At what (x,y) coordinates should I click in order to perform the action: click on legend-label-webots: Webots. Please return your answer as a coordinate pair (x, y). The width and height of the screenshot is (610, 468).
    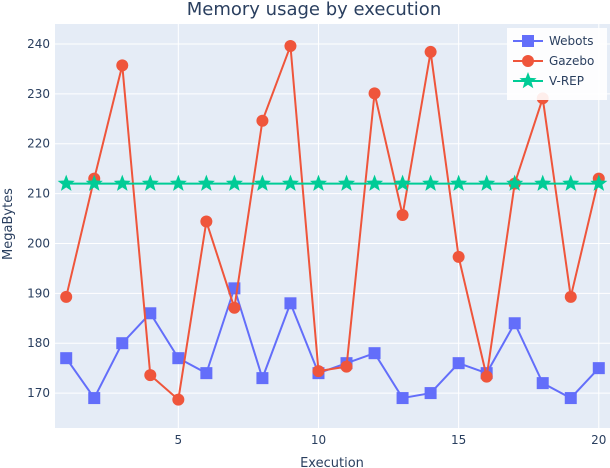
    Looking at the image, I should click on (571, 41).